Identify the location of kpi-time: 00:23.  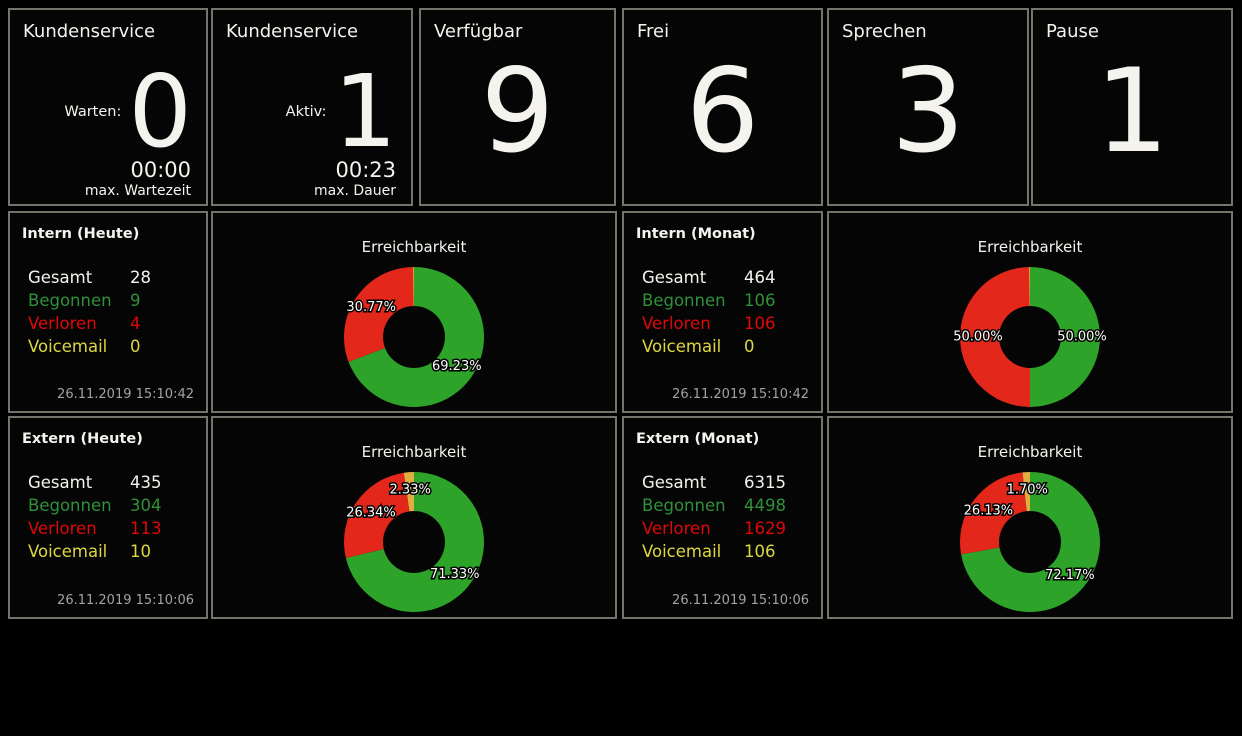
(365, 170).